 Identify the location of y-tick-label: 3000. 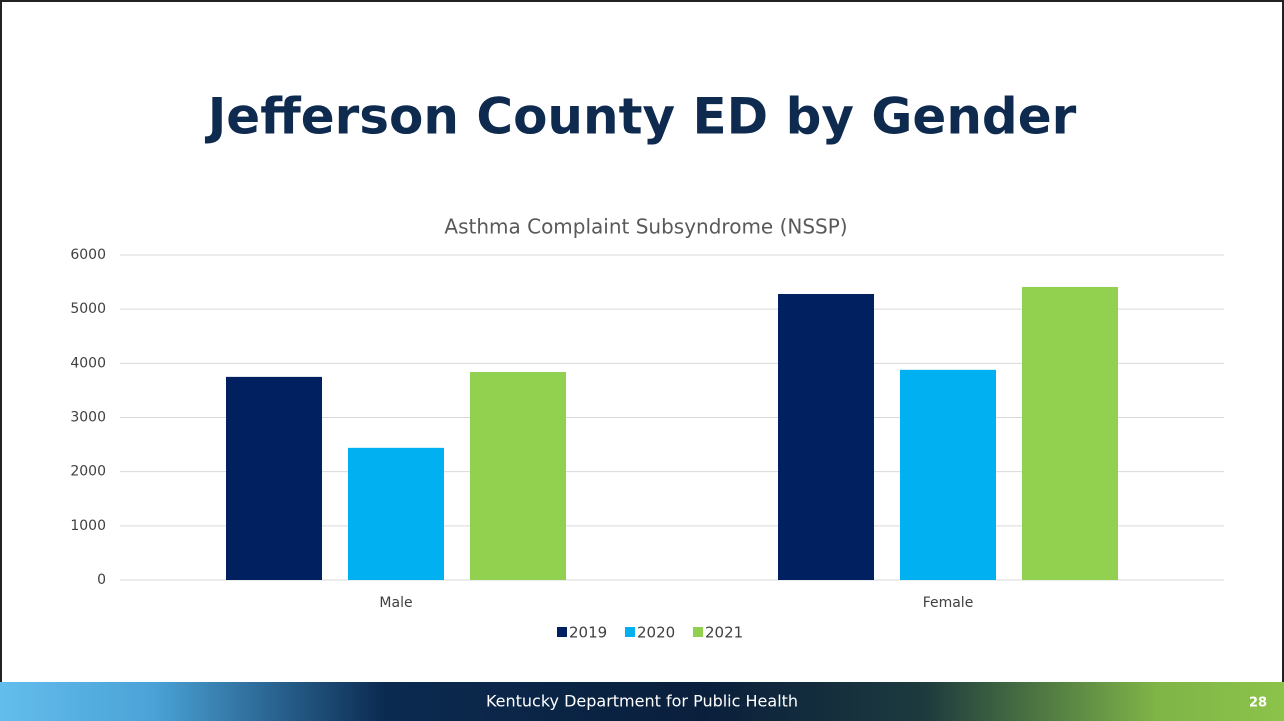
(88, 418).